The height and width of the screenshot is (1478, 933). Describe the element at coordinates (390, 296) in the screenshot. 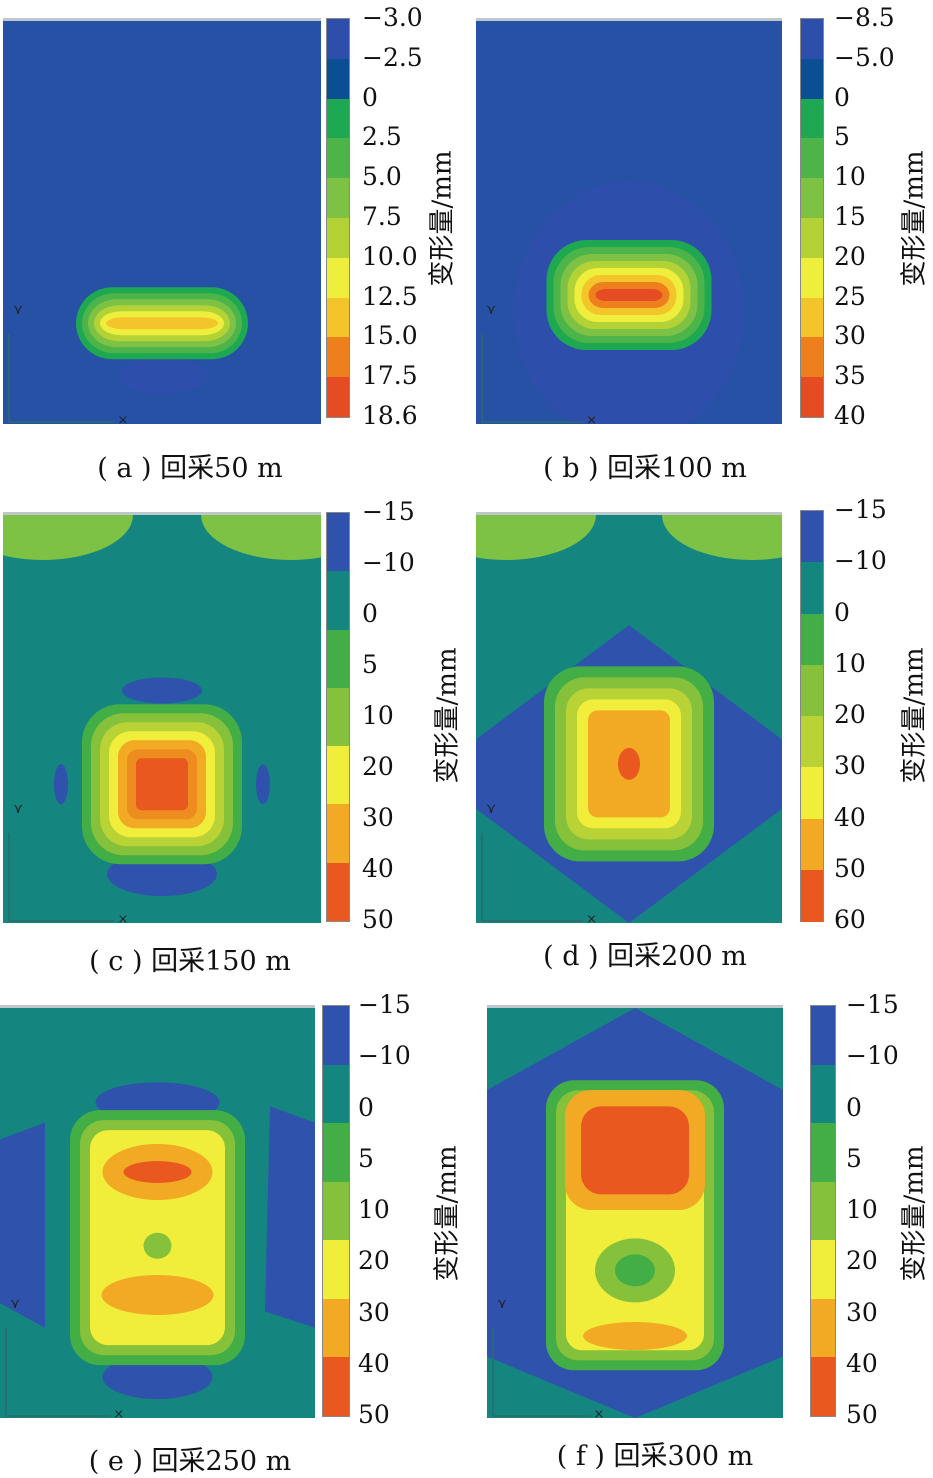

I see `colorbar-1-tick-label: 12.5` at that location.